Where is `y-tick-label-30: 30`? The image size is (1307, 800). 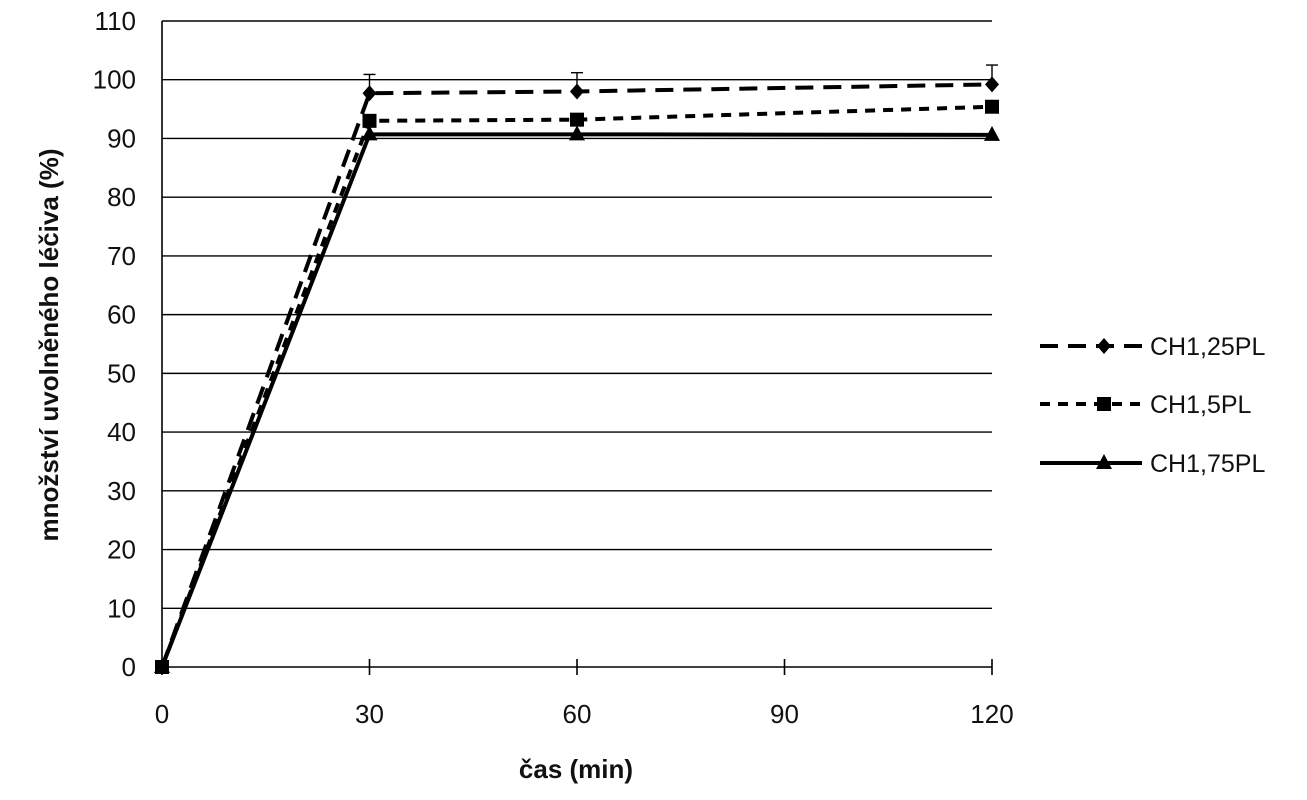 y-tick-label-30: 30 is located at coordinates (121, 491).